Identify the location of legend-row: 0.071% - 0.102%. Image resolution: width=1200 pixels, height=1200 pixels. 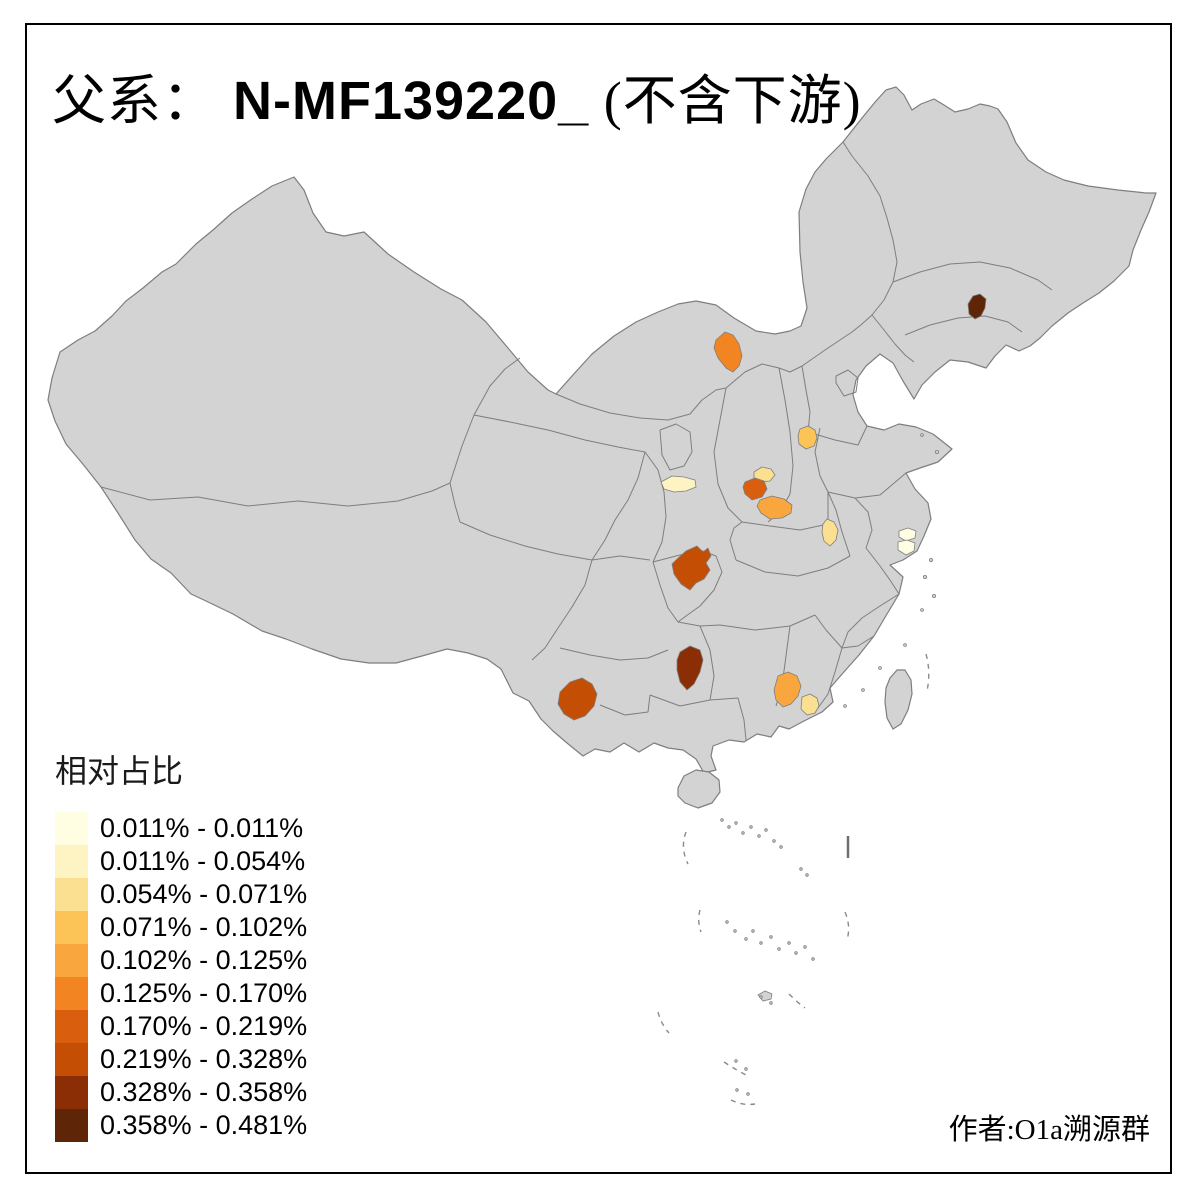
(181, 927).